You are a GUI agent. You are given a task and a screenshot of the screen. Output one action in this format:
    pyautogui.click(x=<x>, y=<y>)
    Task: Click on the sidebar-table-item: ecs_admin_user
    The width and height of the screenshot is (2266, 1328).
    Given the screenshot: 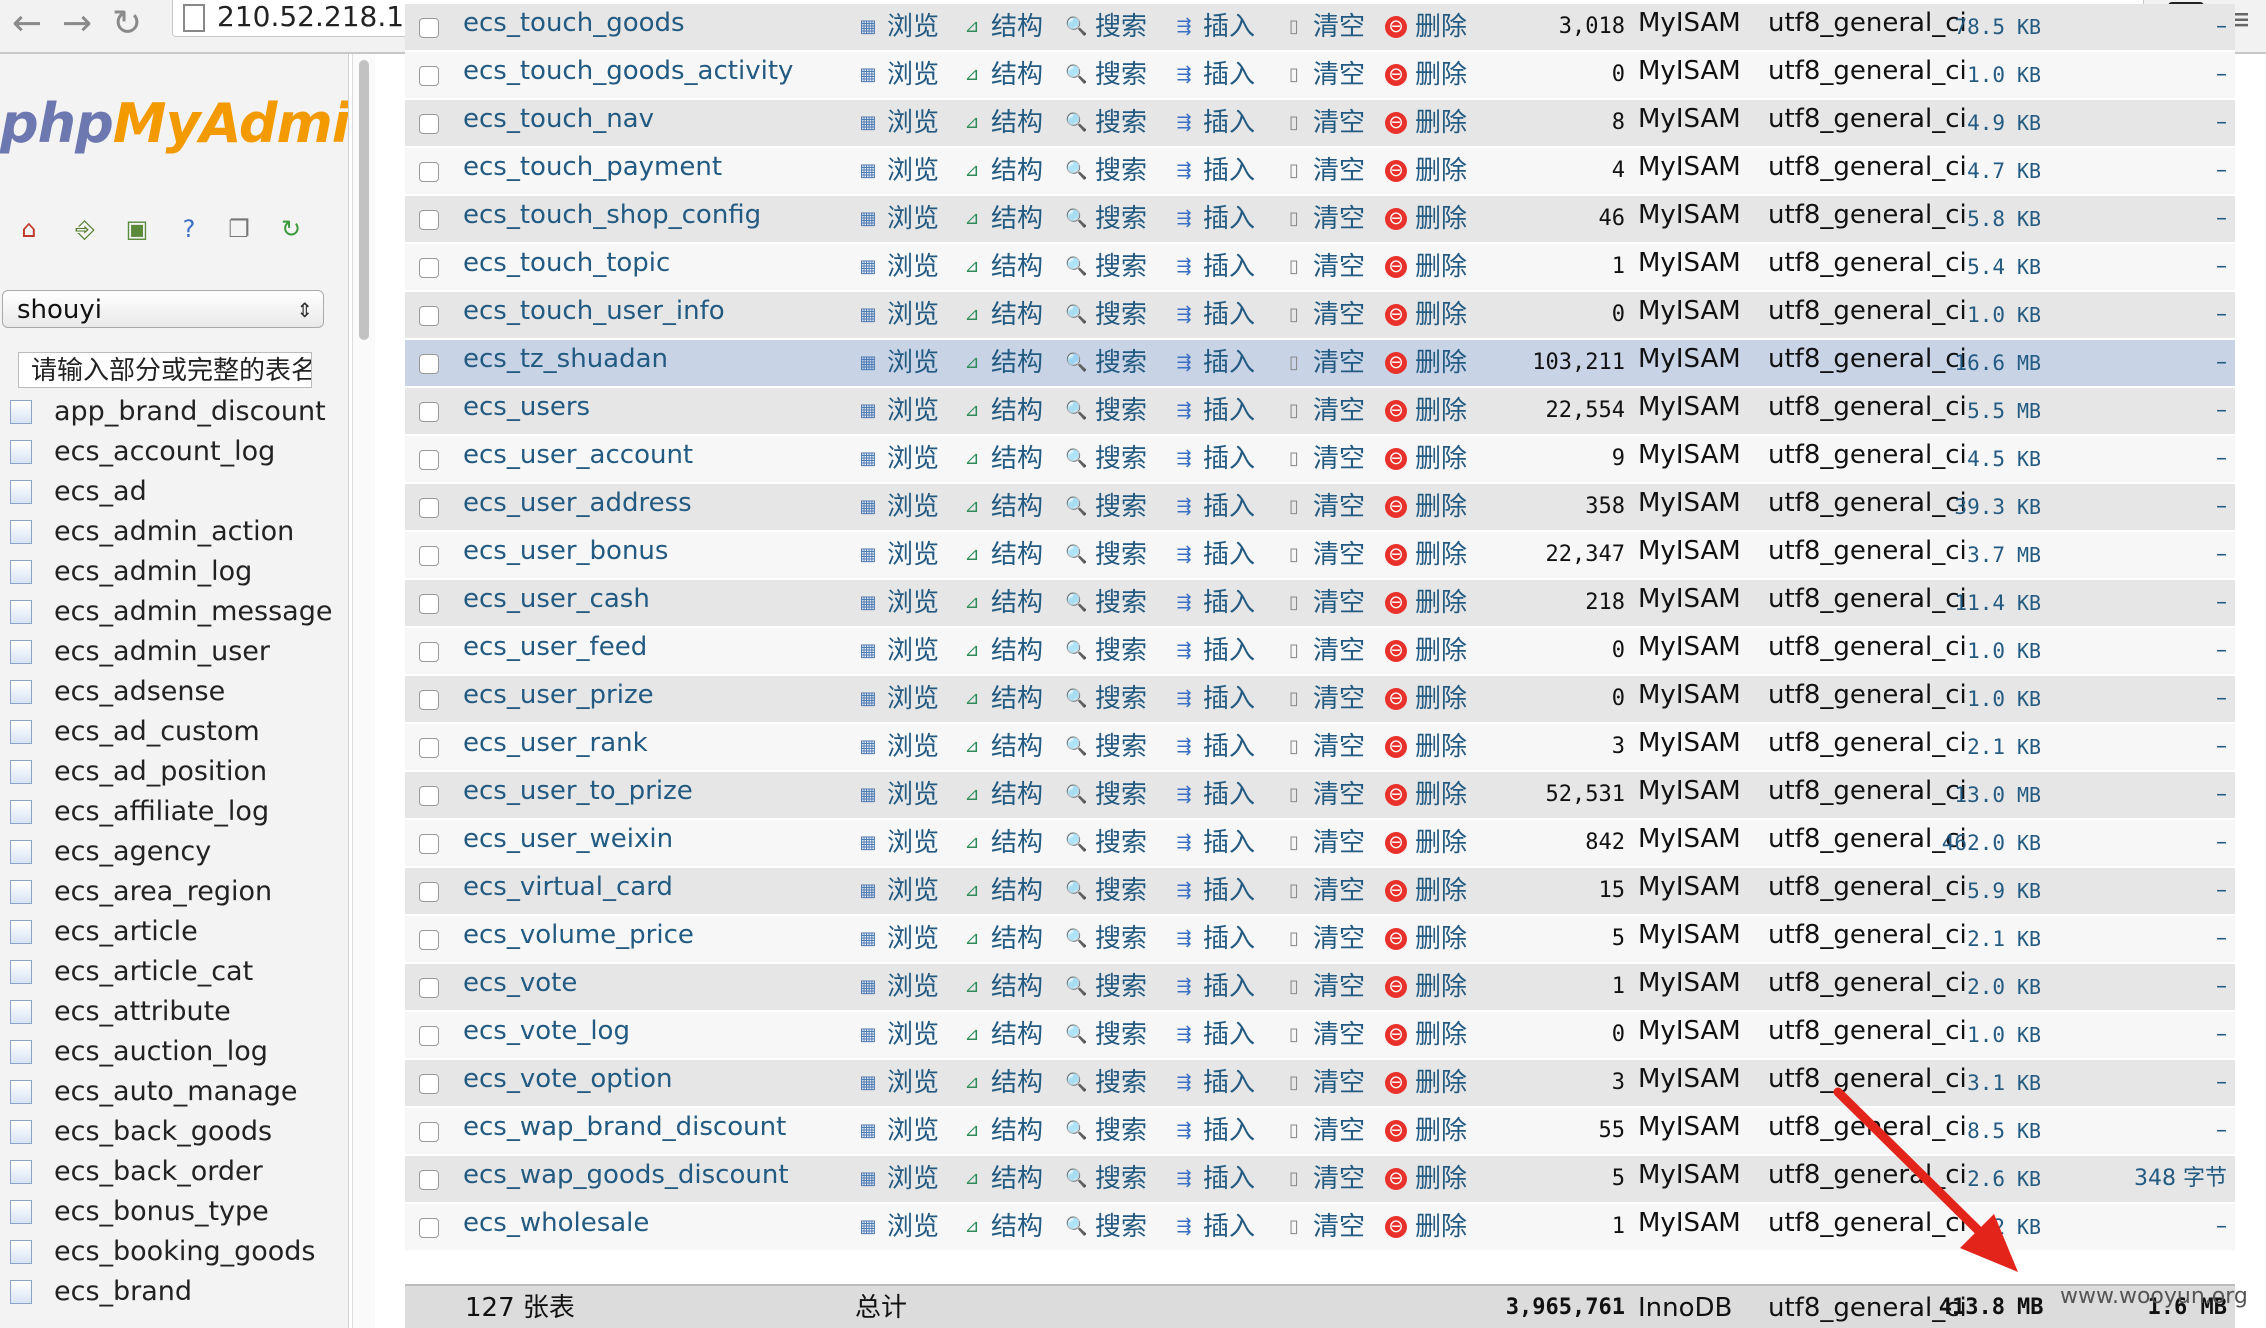 What is the action you would take?
    pyautogui.click(x=174, y=652)
    